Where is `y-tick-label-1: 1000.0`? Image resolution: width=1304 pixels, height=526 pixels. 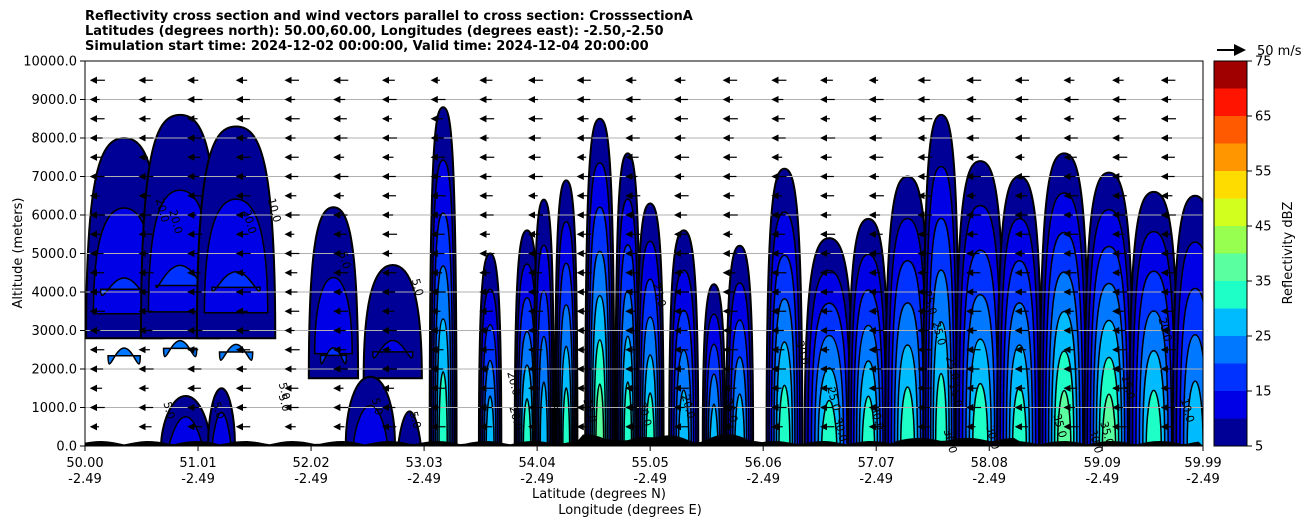 y-tick-label-1: 1000.0 is located at coordinates (55, 408).